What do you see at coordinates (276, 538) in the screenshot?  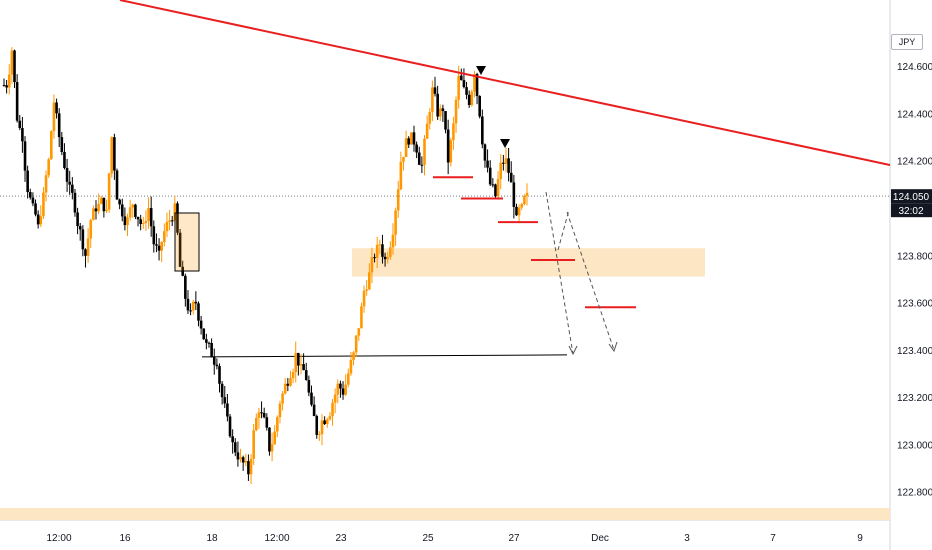 I see `x-tick-label: 12:00` at bounding box center [276, 538].